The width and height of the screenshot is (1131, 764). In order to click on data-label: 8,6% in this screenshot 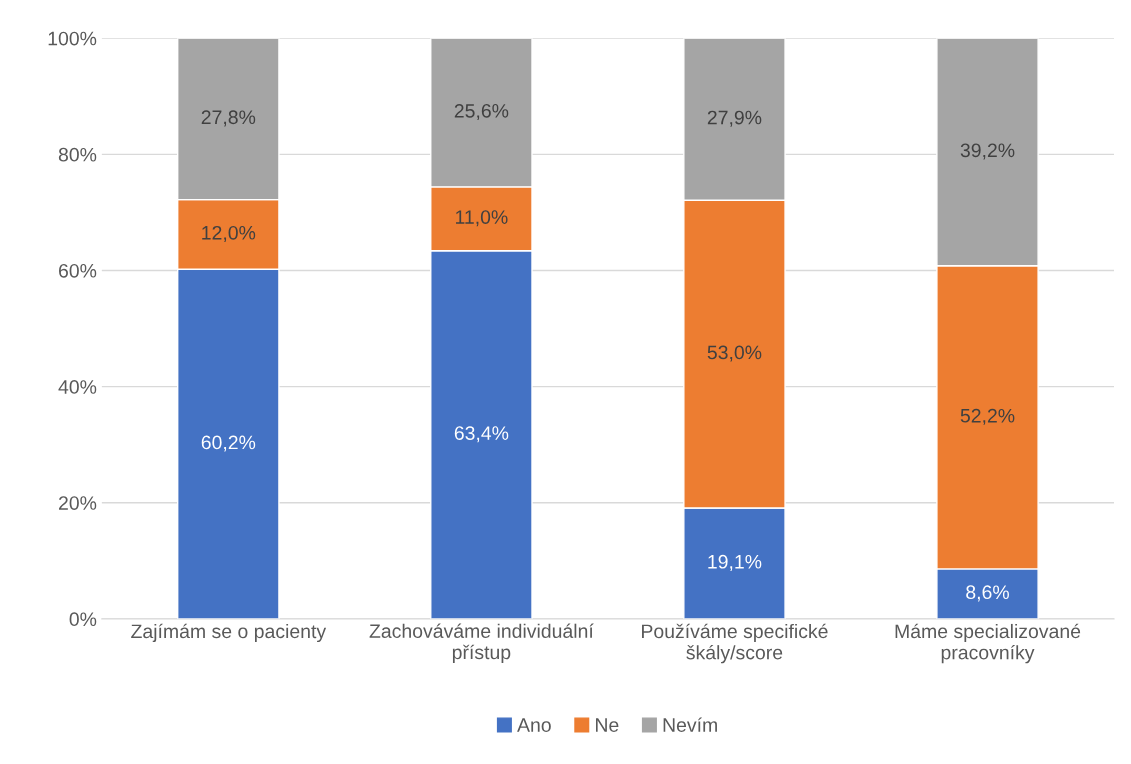, I will do `click(987, 593)`.